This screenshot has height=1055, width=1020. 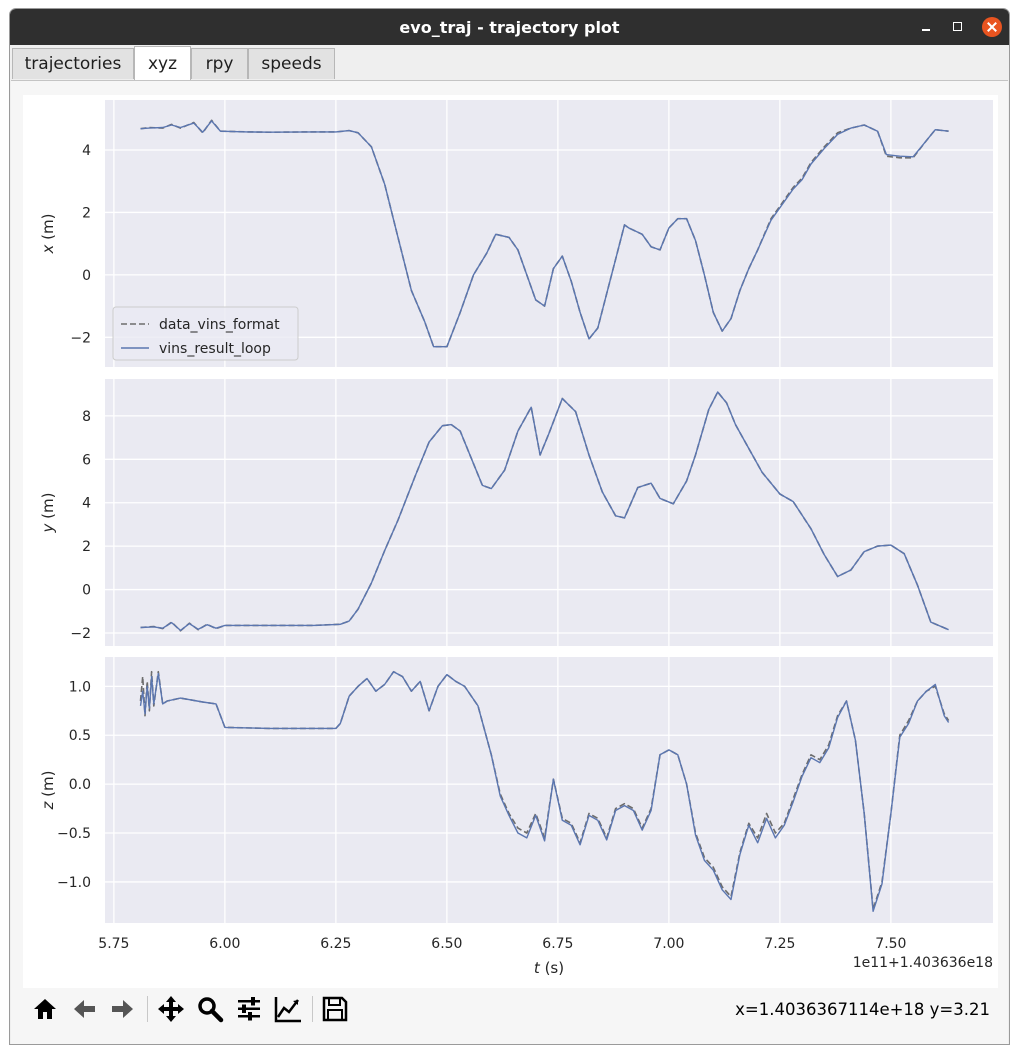 What do you see at coordinates (74, 834) in the screenshot?
I see `y-tick-label: −0.5` at bounding box center [74, 834].